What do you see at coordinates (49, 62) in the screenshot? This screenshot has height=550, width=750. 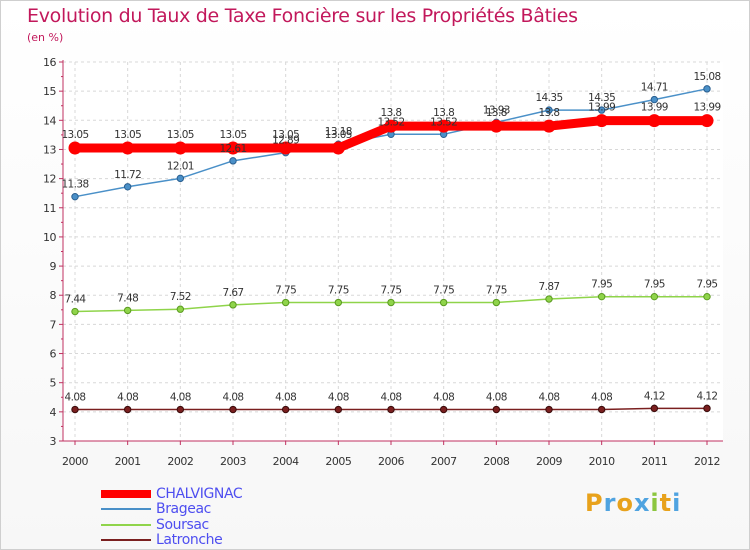 I see `y-tick-label: 16` at bounding box center [49, 62].